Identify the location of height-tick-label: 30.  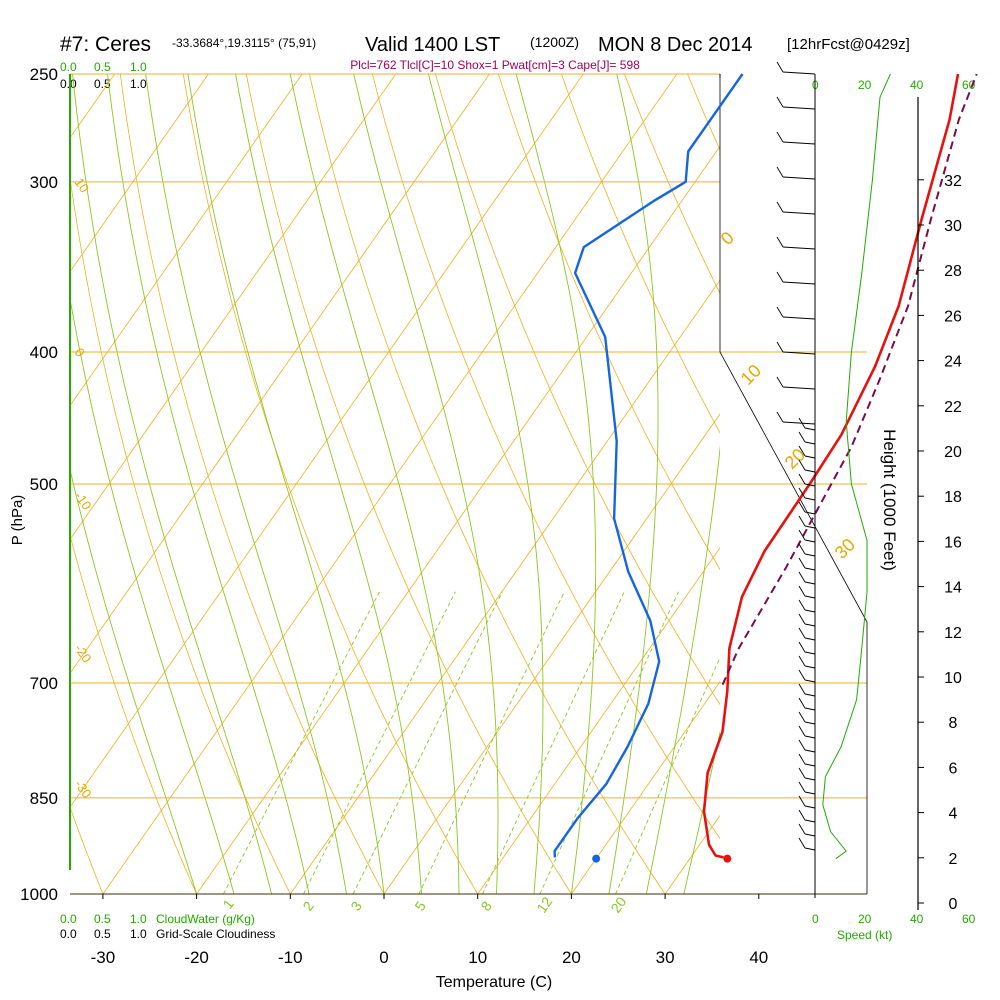
(953, 226).